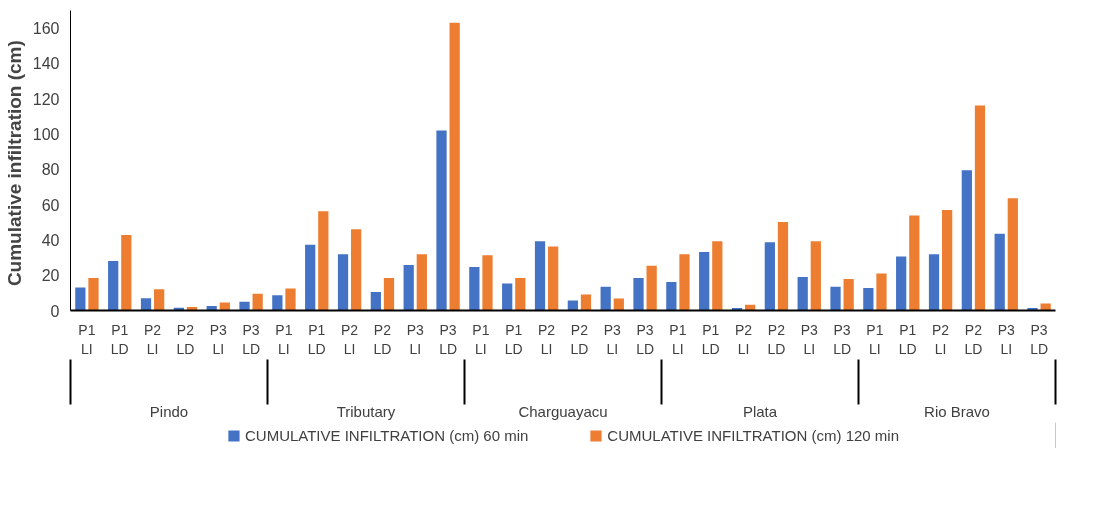 This screenshot has height=525, width=1107. What do you see at coordinates (50, 240) in the screenshot?
I see `y-tick-label: 40` at bounding box center [50, 240].